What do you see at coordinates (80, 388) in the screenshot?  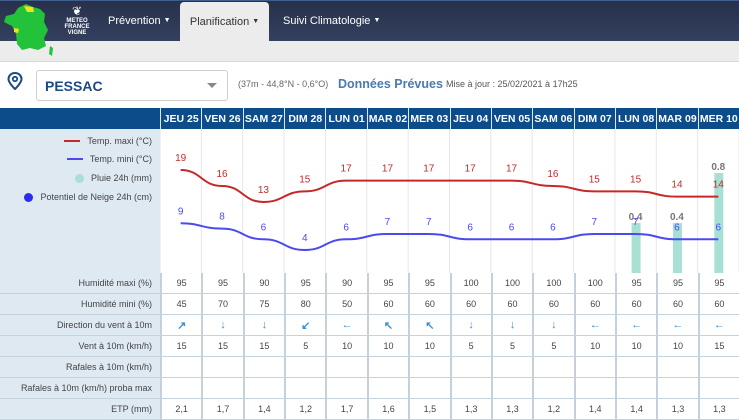 I see `row-label: Rafales à 10m (km/h) proba max` at bounding box center [80, 388].